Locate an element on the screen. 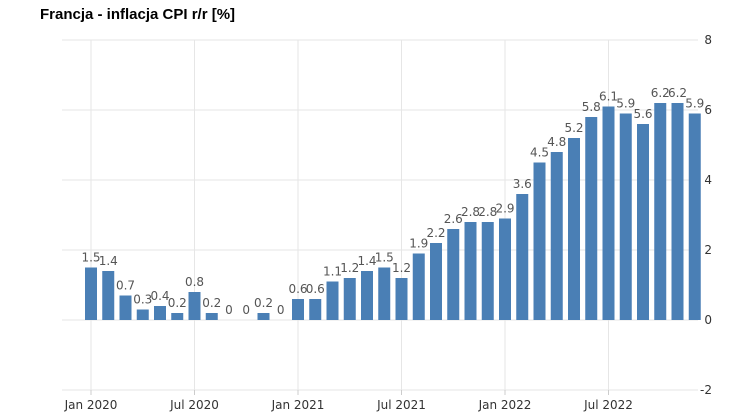  x-tick-label: Jan 2022 is located at coordinates (505, 405).